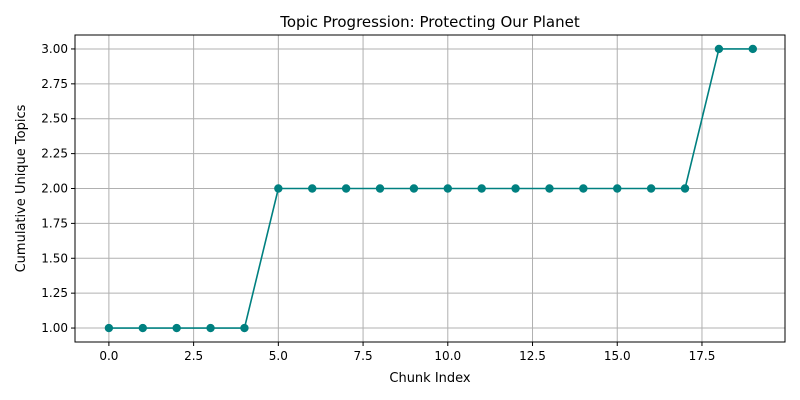  Describe the element at coordinates (278, 356) in the screenshot. I see `x-tick-label: 5.0` at that location.